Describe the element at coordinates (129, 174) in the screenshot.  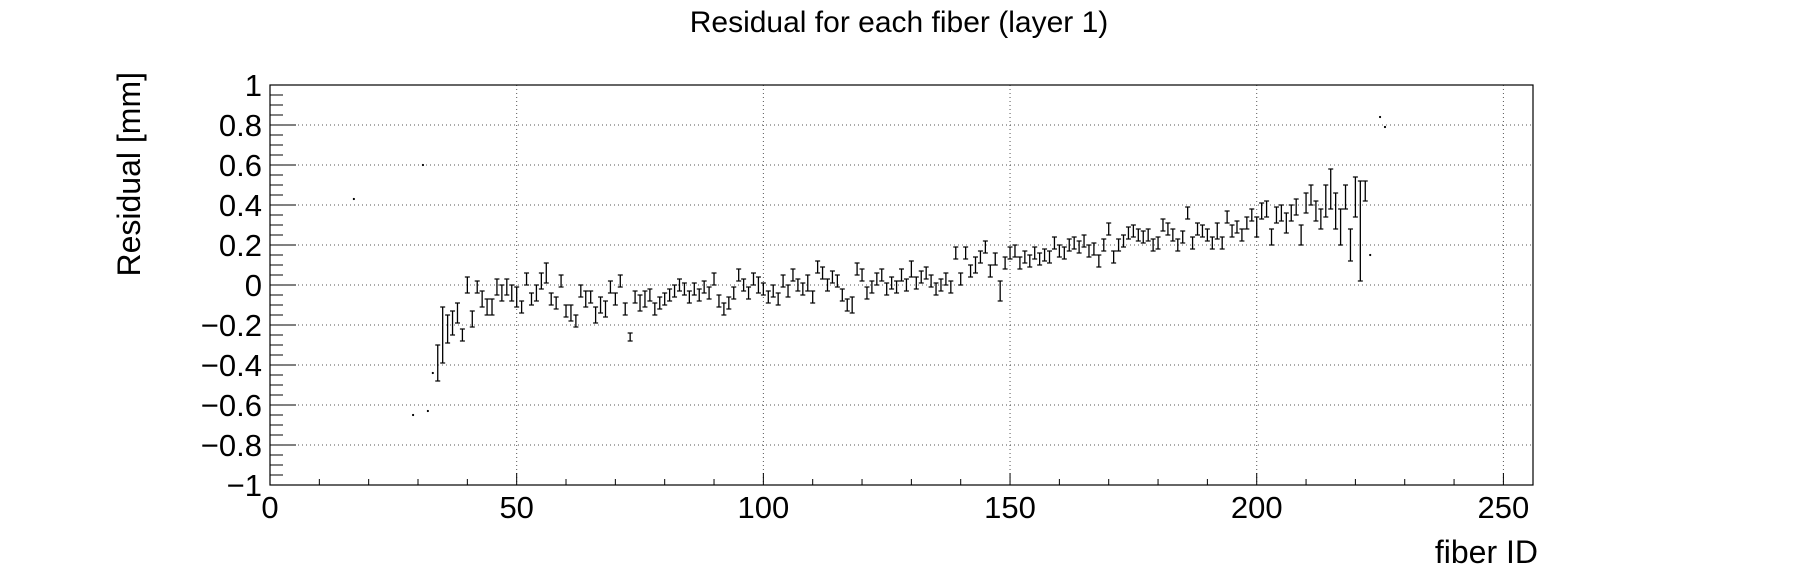
I see `y-axis-label: Residual [mm]` at that location.